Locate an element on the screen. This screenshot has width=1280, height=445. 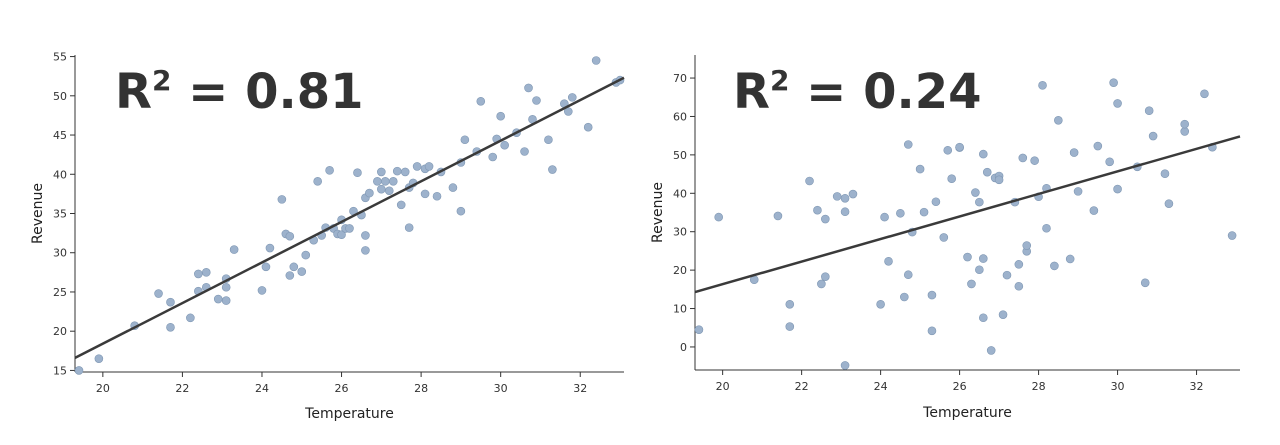
y-tick-label: 0 is located at coordinates (683, 347).